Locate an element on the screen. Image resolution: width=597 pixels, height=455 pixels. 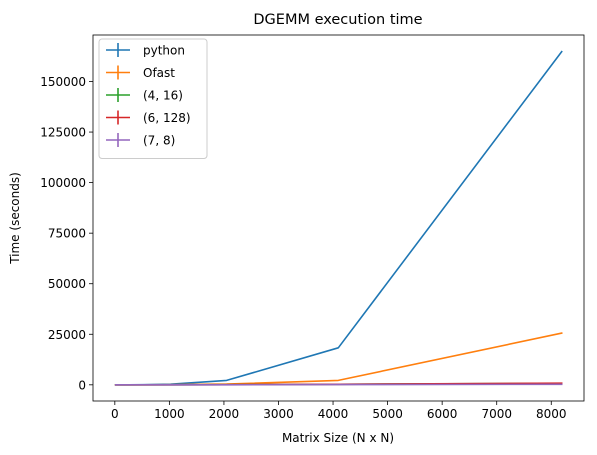
x-tick-label: 1000 is located at coordinates (169, 414).